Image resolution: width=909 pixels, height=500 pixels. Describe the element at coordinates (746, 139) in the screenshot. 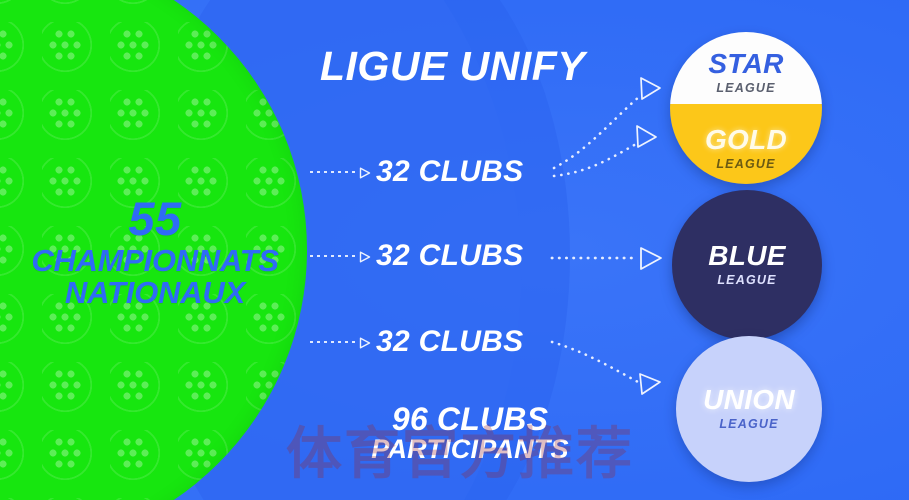

I see `league-name-gold: GOLD` at that location.